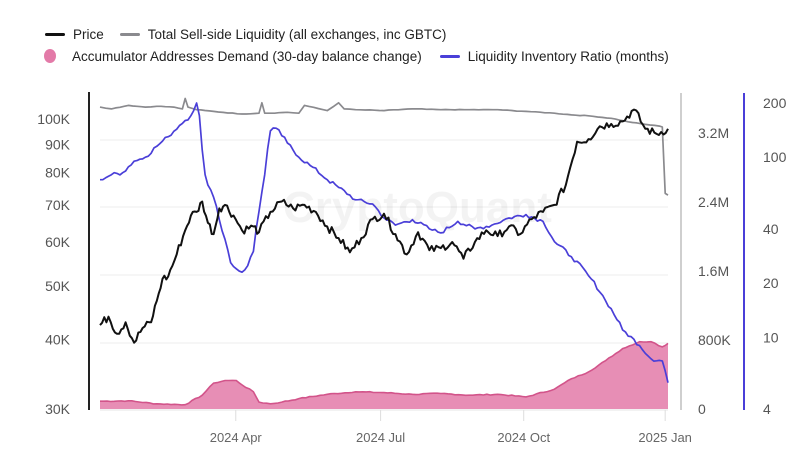  Describe the element at coordinates (713, 133) in the screenshot. I see `liquidity-tick-label: 3.2M` at that location.